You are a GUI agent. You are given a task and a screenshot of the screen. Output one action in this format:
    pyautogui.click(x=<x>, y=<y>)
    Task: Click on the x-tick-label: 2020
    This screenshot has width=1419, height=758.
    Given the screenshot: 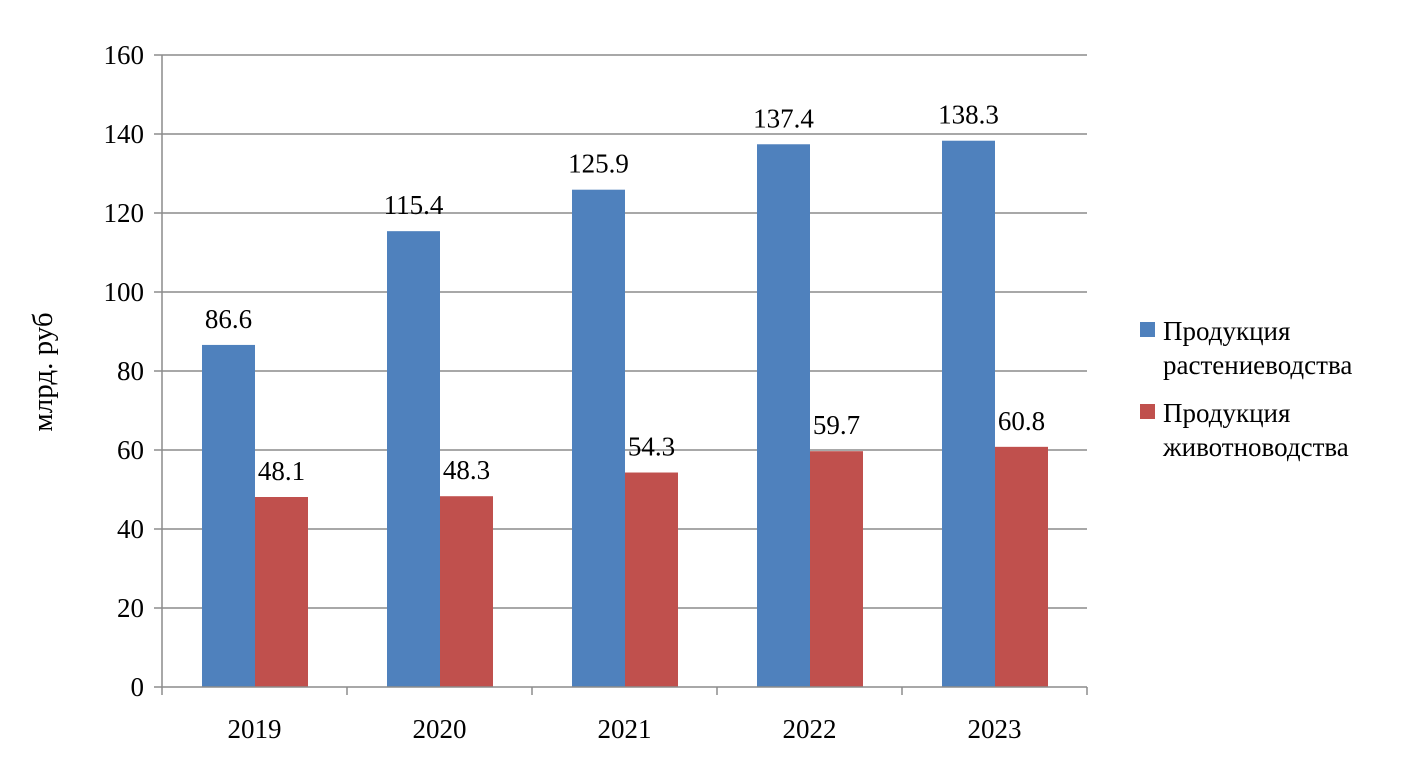 What is the action you would take?
    pyautogui.click(x=440, y=729)
    